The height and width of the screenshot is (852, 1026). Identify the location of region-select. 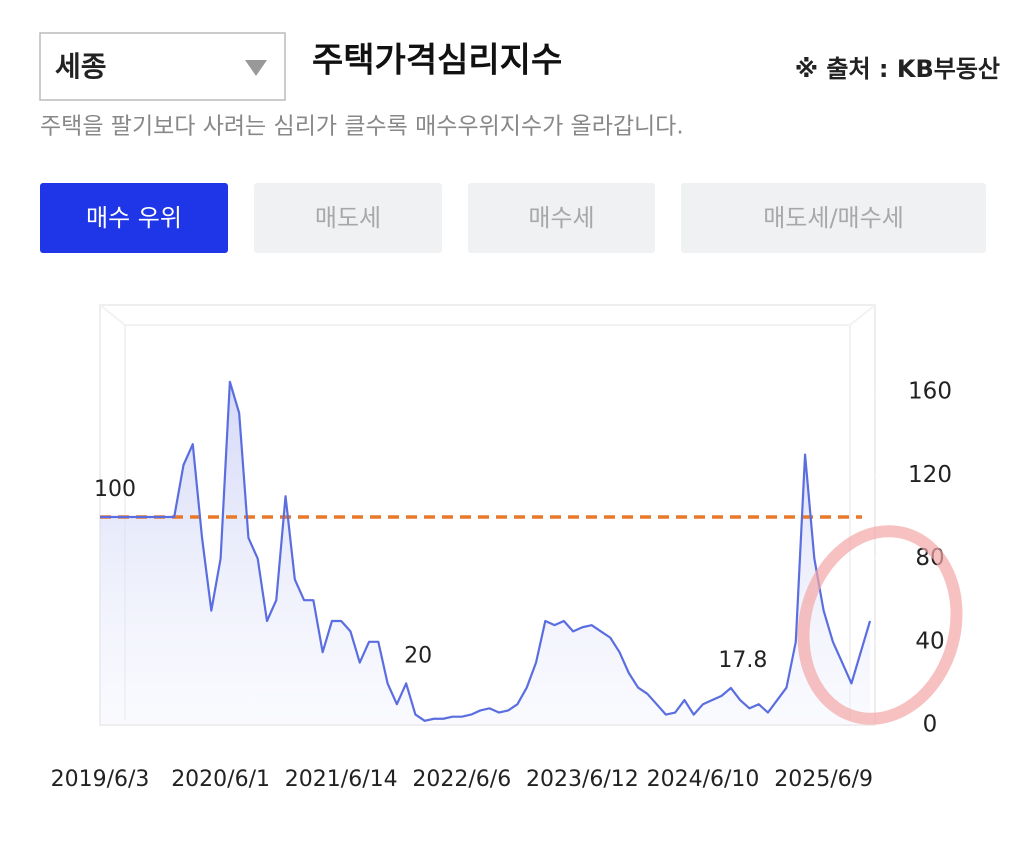
(162, 66).